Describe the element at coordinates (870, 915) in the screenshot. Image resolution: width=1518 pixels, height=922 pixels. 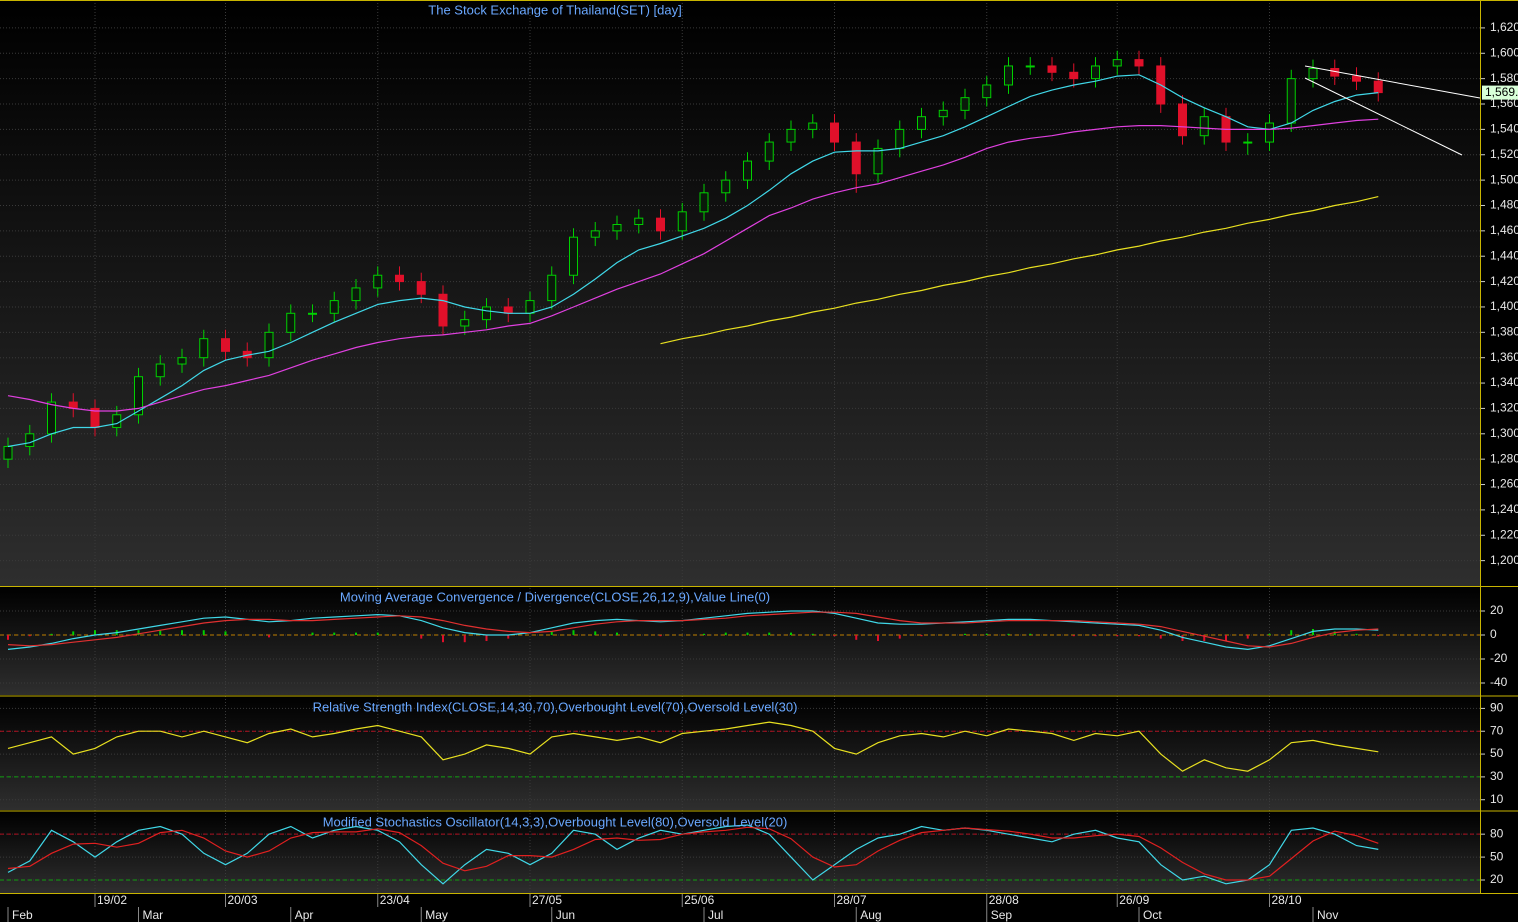
I see `x-month-label: Aug` at that location.